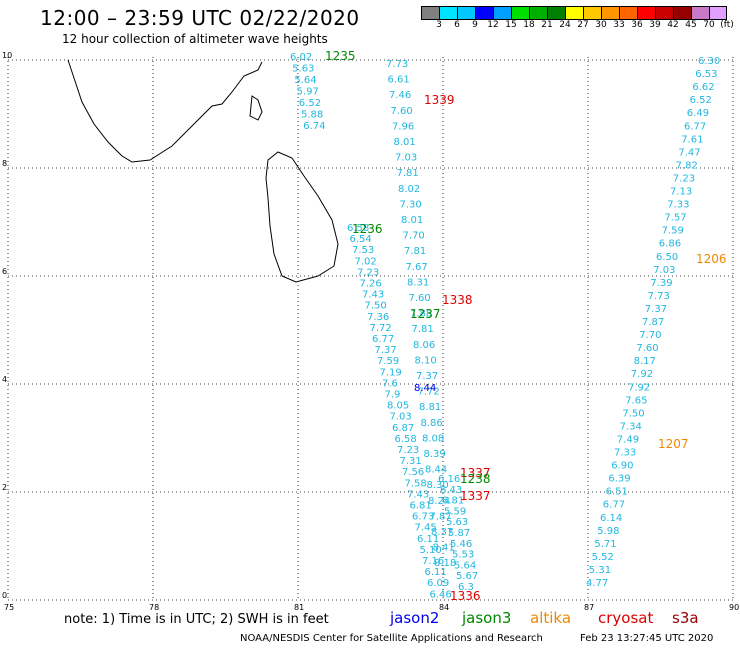  I want to click on wave-height-label: 7.45, so click(426, 528).